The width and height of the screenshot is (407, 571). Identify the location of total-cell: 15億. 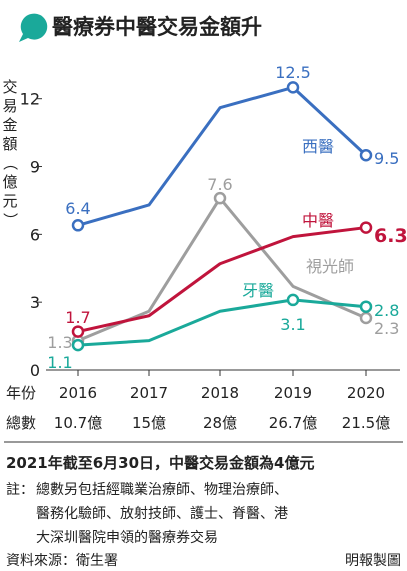
(149, 423).